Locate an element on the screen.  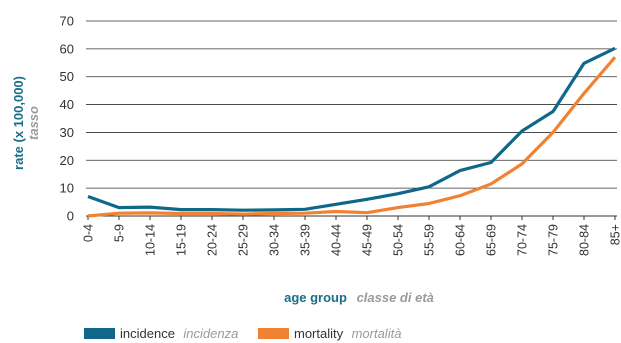
x-tick-label: 60-64 is located at coordinates (461, 240).